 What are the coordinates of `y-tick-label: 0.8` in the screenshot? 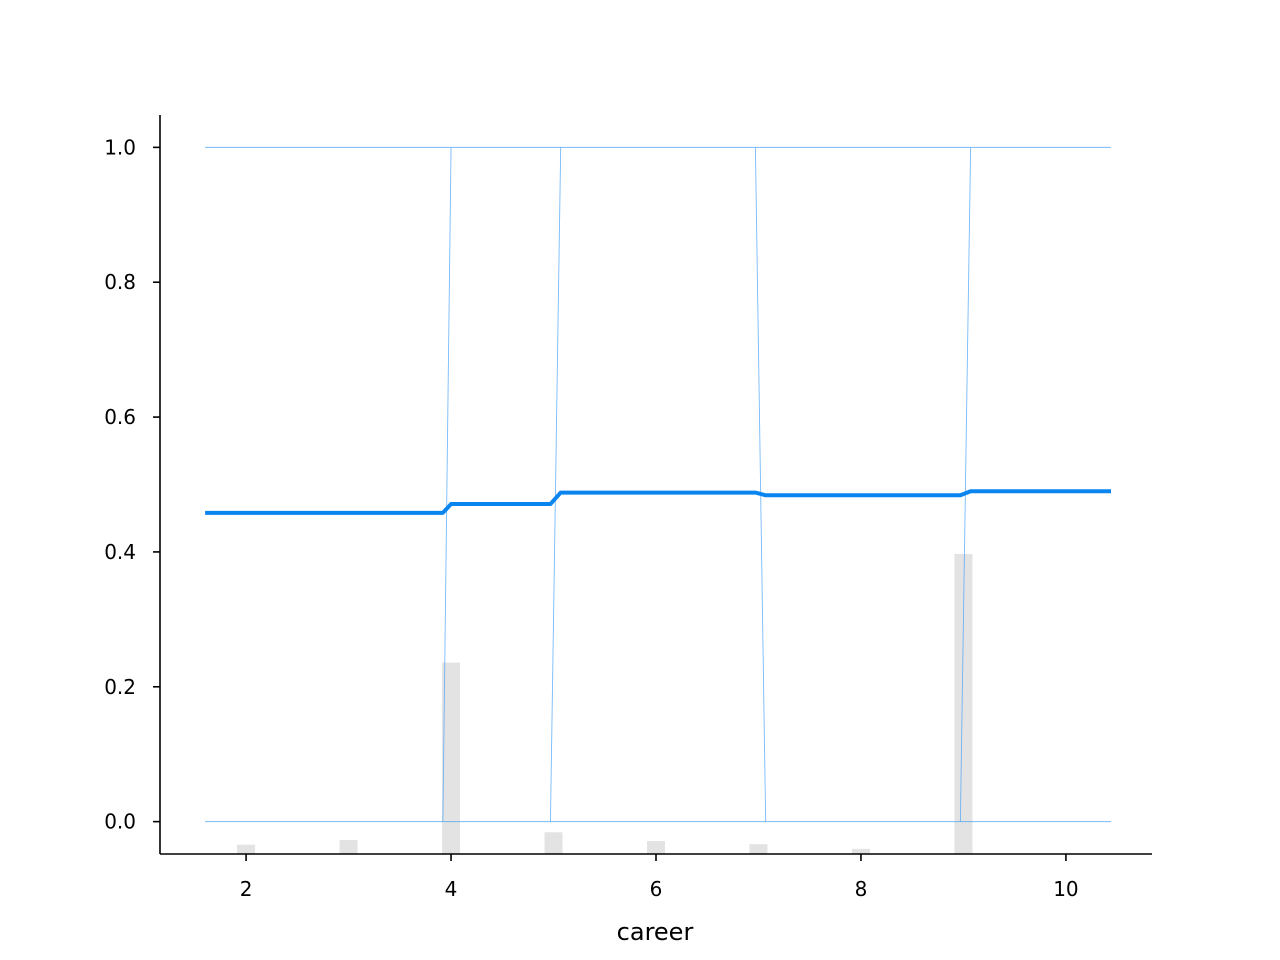 It's located at (120, 282).